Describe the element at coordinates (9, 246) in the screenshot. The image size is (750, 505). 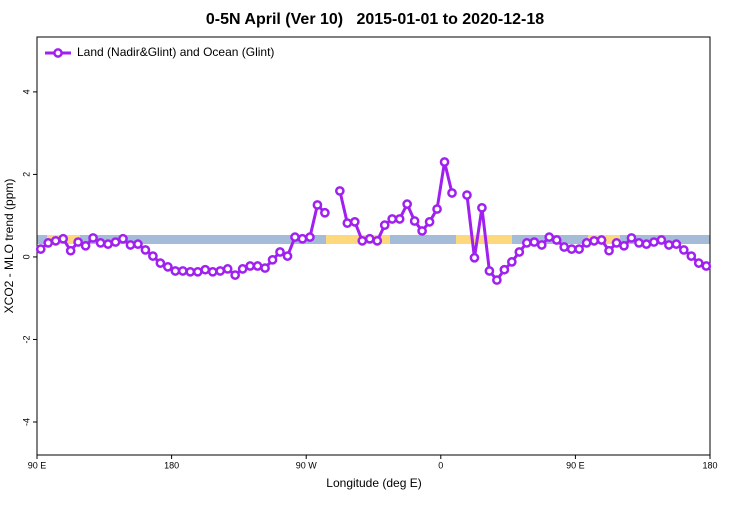
I see `y-axis-label: XCO2 - MLO trend (ppm)` at that location.